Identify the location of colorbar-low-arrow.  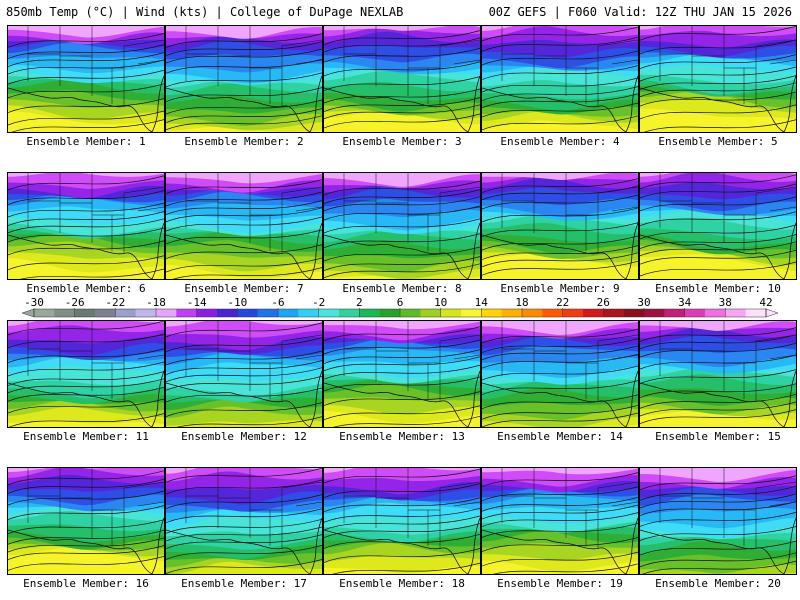
(28, 313).